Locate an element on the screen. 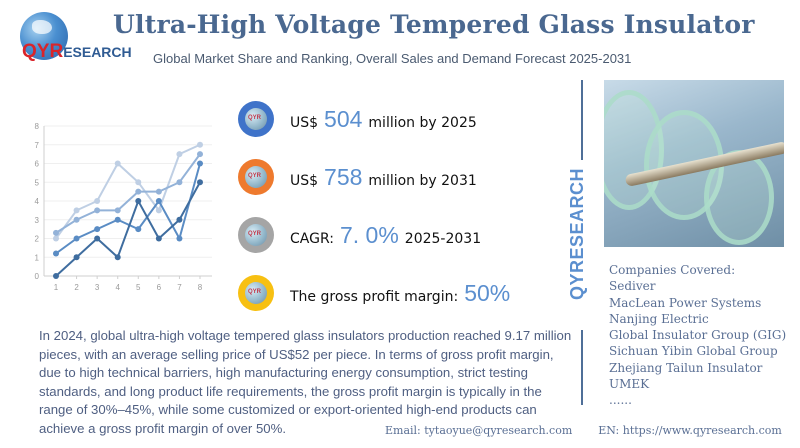  stat-gross-margin: QYR The gross profit margin: 50% is located at coordinates (377, 293).